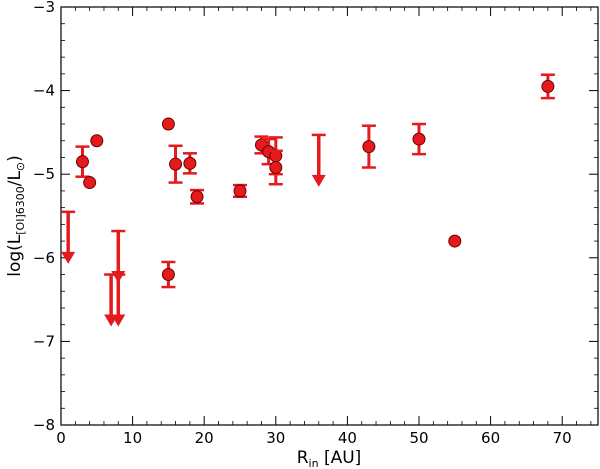 This screenshot has width=600, height=469. What do you see at coordinates (490, 438) in the screenshot?
I see `x-tick-label: 60` at bounding box center [490, 438].